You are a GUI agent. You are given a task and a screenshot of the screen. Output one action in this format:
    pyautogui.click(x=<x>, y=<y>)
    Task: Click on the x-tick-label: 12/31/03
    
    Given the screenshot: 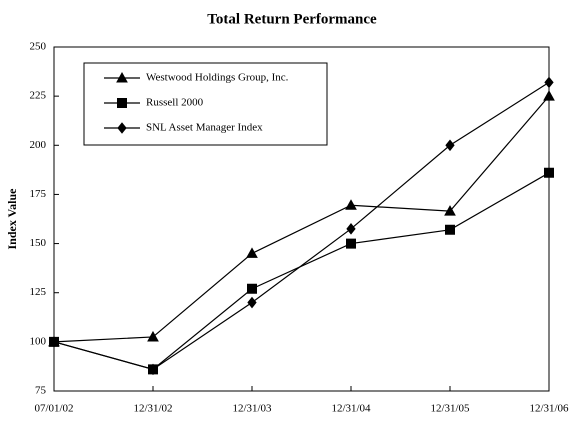 What is the action you would take?
    pyautogui.click(x=252, y=409)
    